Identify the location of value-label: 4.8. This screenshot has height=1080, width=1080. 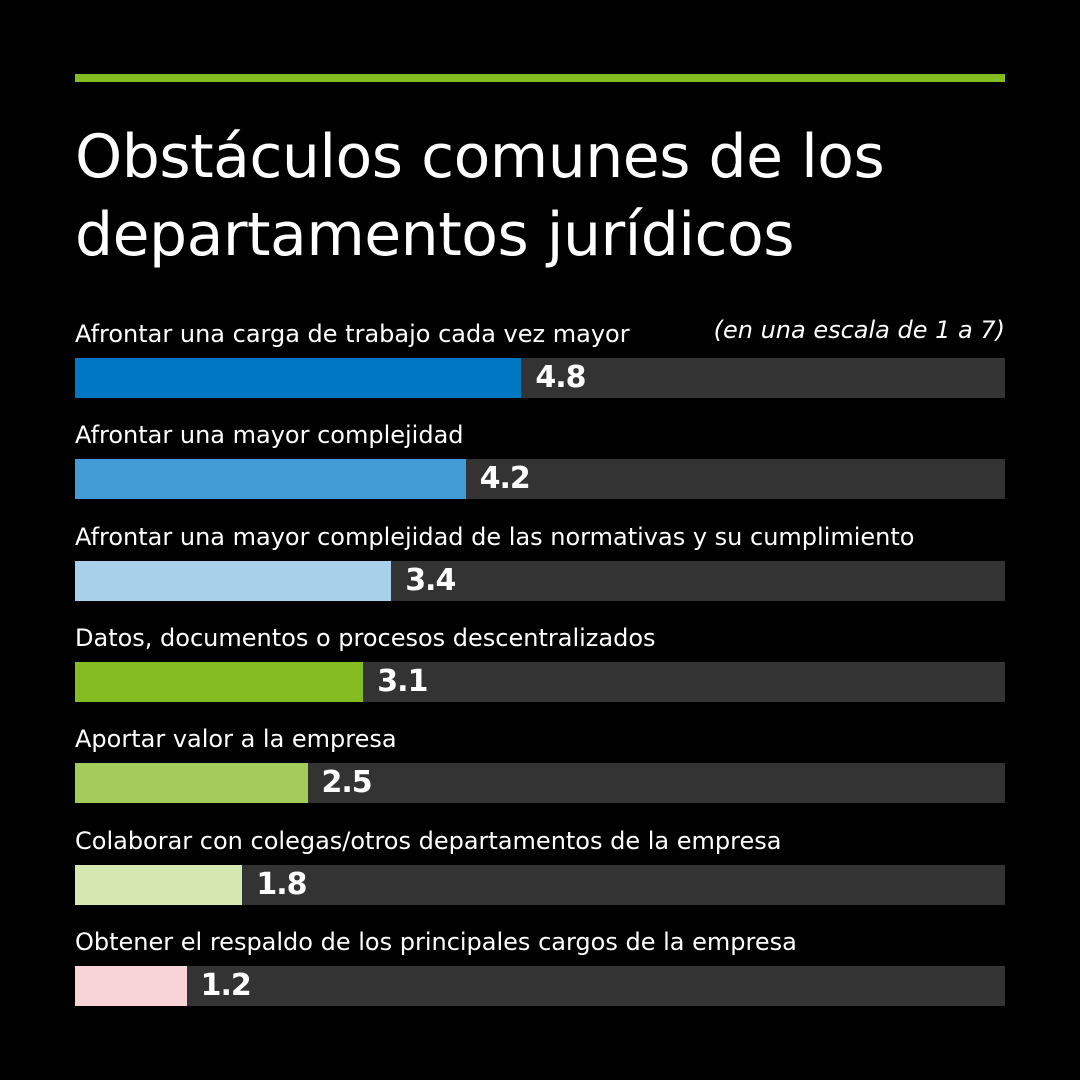
(560, 377).